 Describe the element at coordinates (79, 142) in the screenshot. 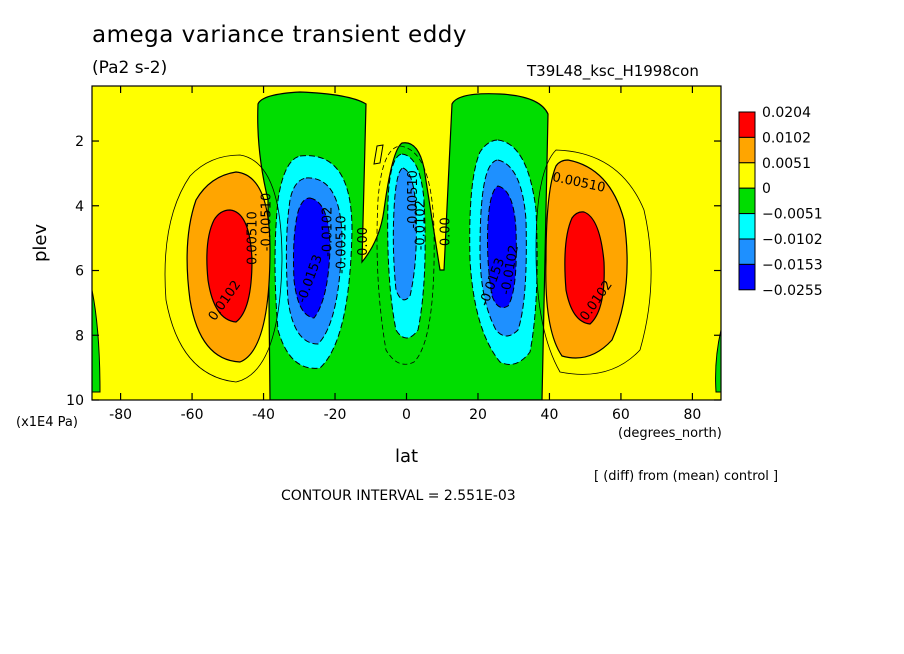

I see `y-tick-label: 2` at that location.